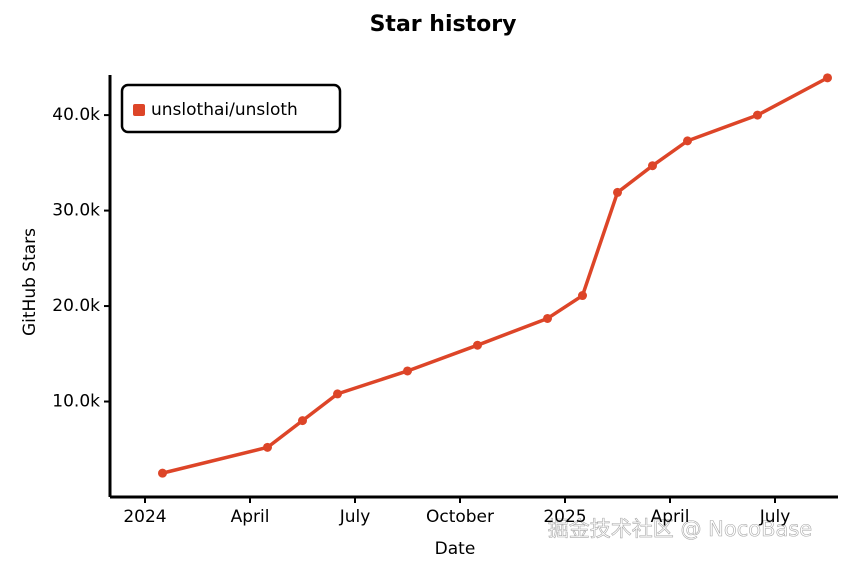 Image resolution: width=849 pixels, height=562 pixels. Describe the element at coordinates (139, 110) in the screenshot. I see `legend-swatch` at that location.